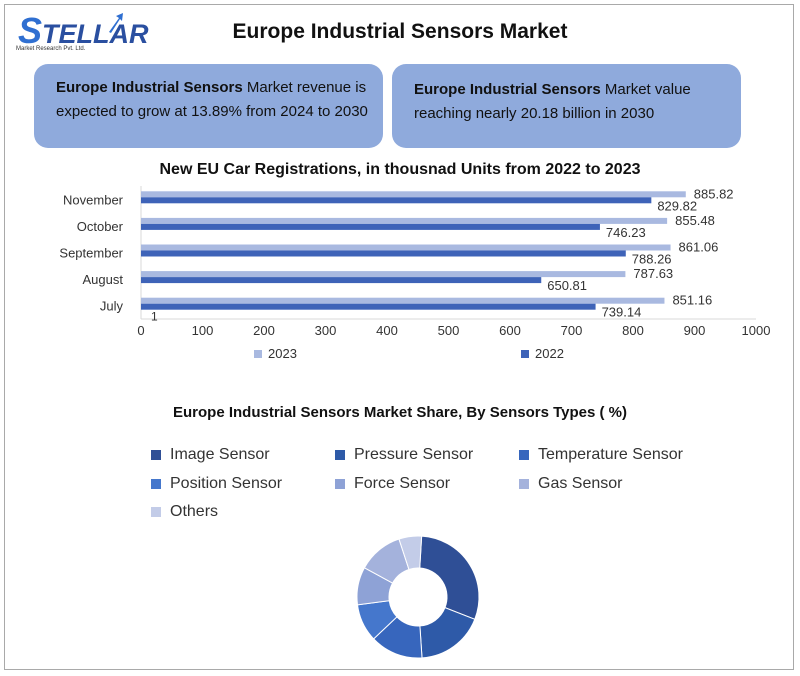 The height and width of the screenshot is (676, 800). Describe the element at coordinates (567, 285) in the screenshot. I see `data-label-2022: 650.81` at that location.